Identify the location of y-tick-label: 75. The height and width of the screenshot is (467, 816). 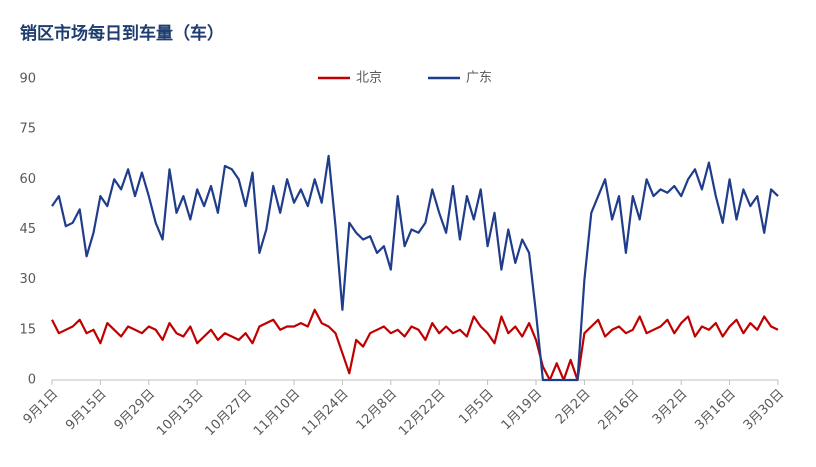
(27, 129).